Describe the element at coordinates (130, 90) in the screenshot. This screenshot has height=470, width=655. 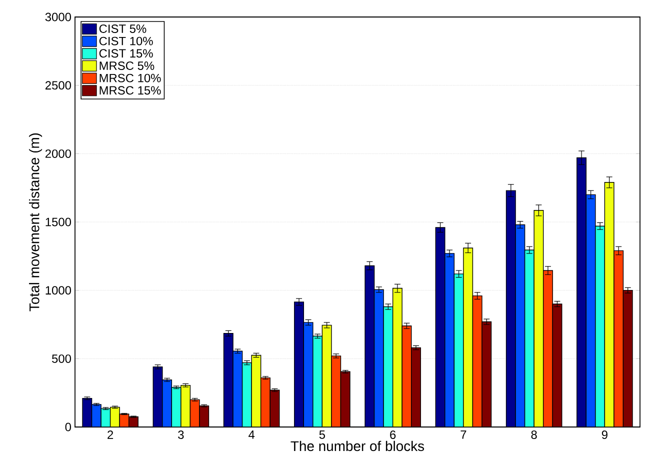
I see `legend-label: MRSC 15%` at that location.